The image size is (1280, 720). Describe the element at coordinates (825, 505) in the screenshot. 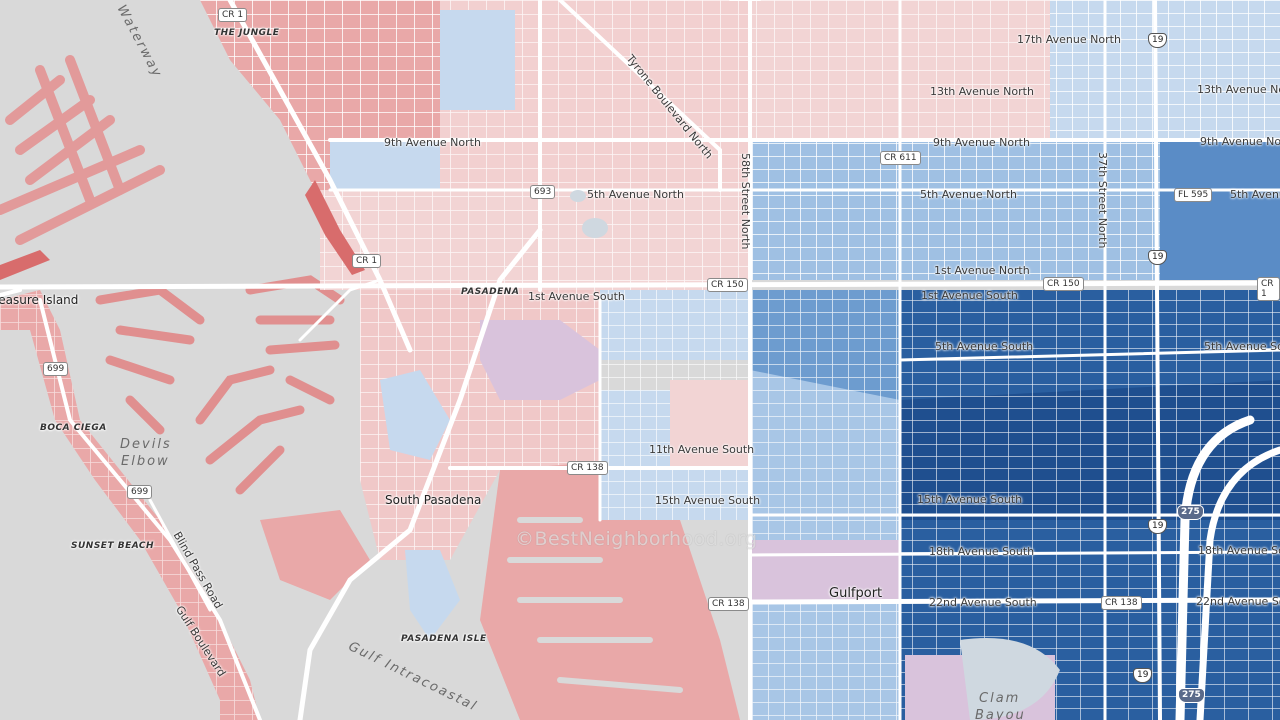

I see `gulfport-blue-grid` at that location.